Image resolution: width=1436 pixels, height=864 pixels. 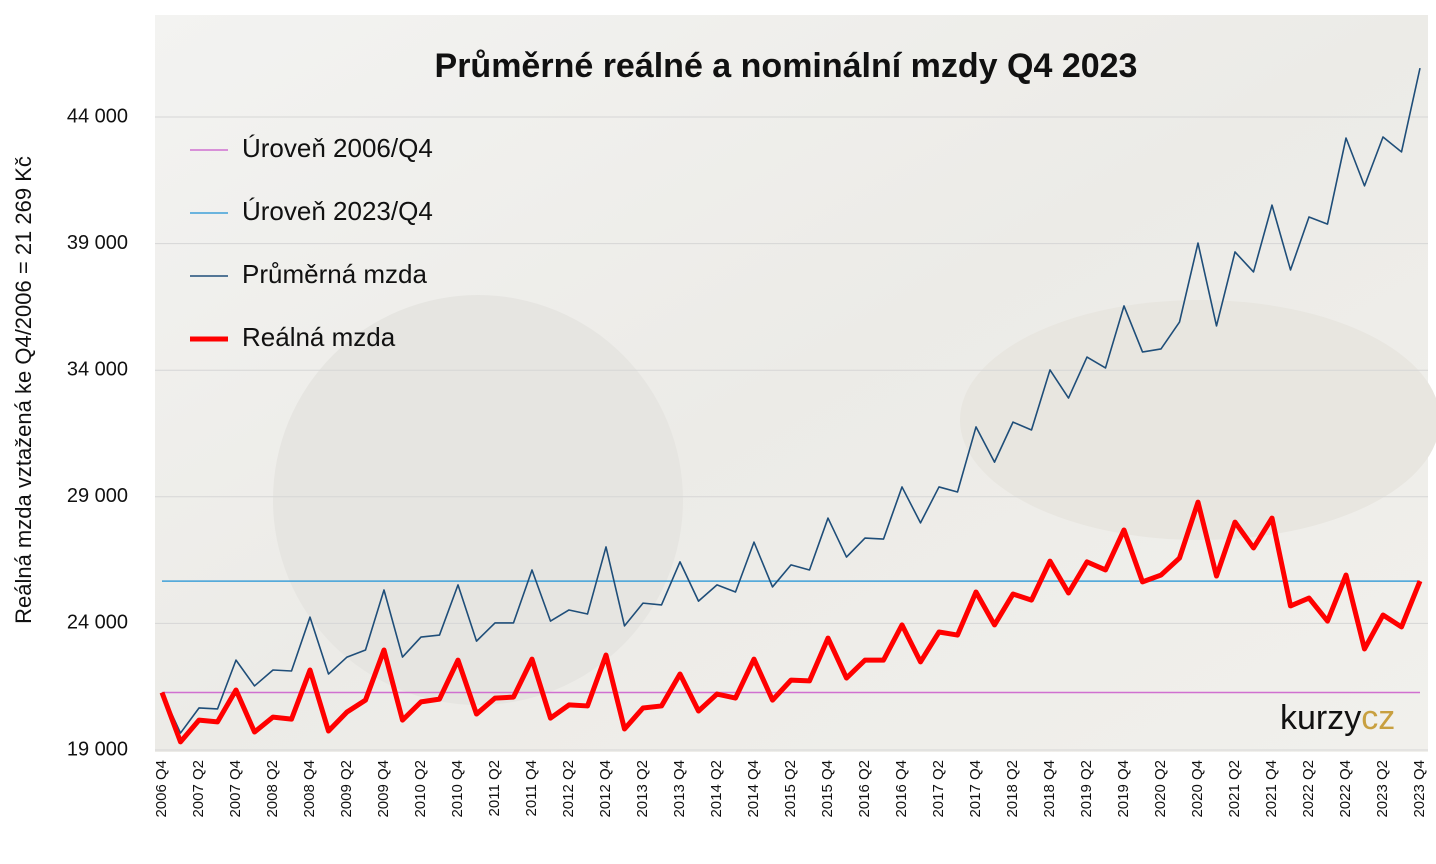 I want to click on watermark-accent: cz, so click(x=1378, y=718).